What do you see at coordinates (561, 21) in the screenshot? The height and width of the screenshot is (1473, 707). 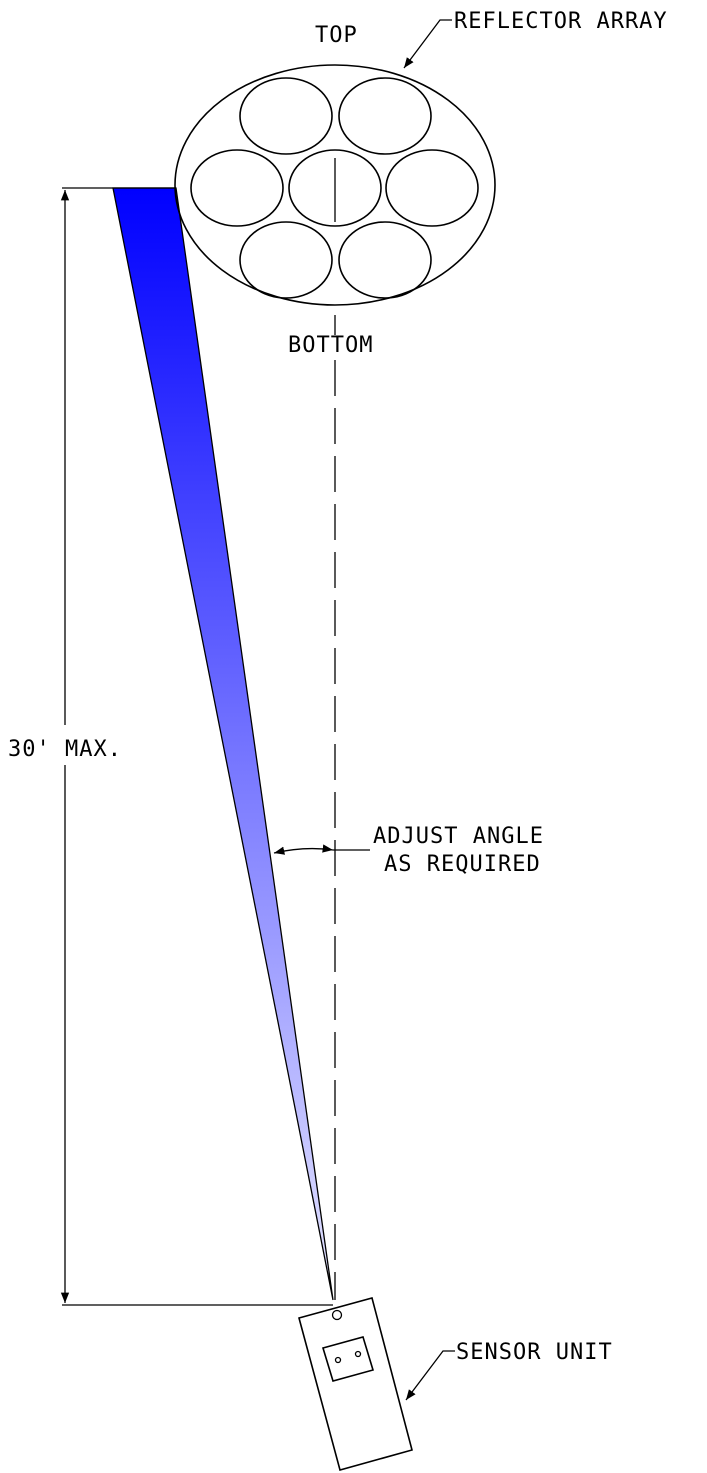 I see `reflector-array-label: REFLECTOR ARRAY` at bounding box center [561, 21].